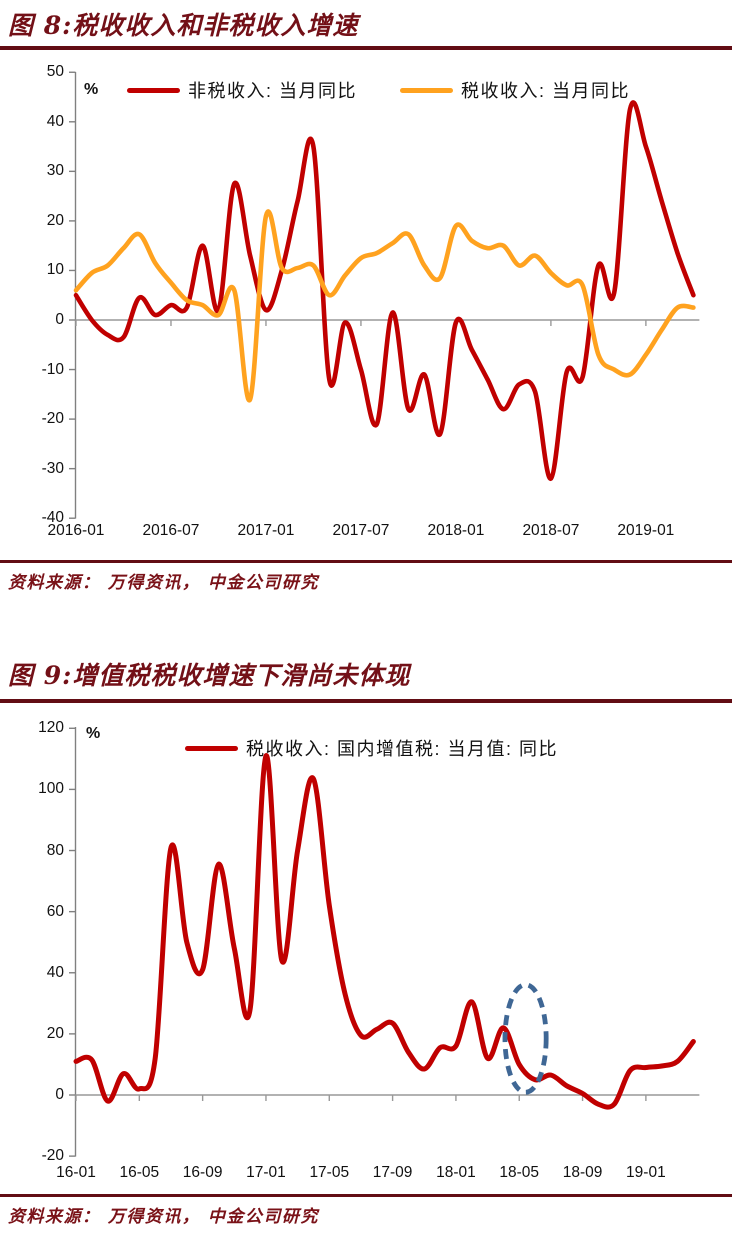 This screenshot has height=1258, width=732. I want to click on x-tick-label: 17-05, so click(329, 1172).